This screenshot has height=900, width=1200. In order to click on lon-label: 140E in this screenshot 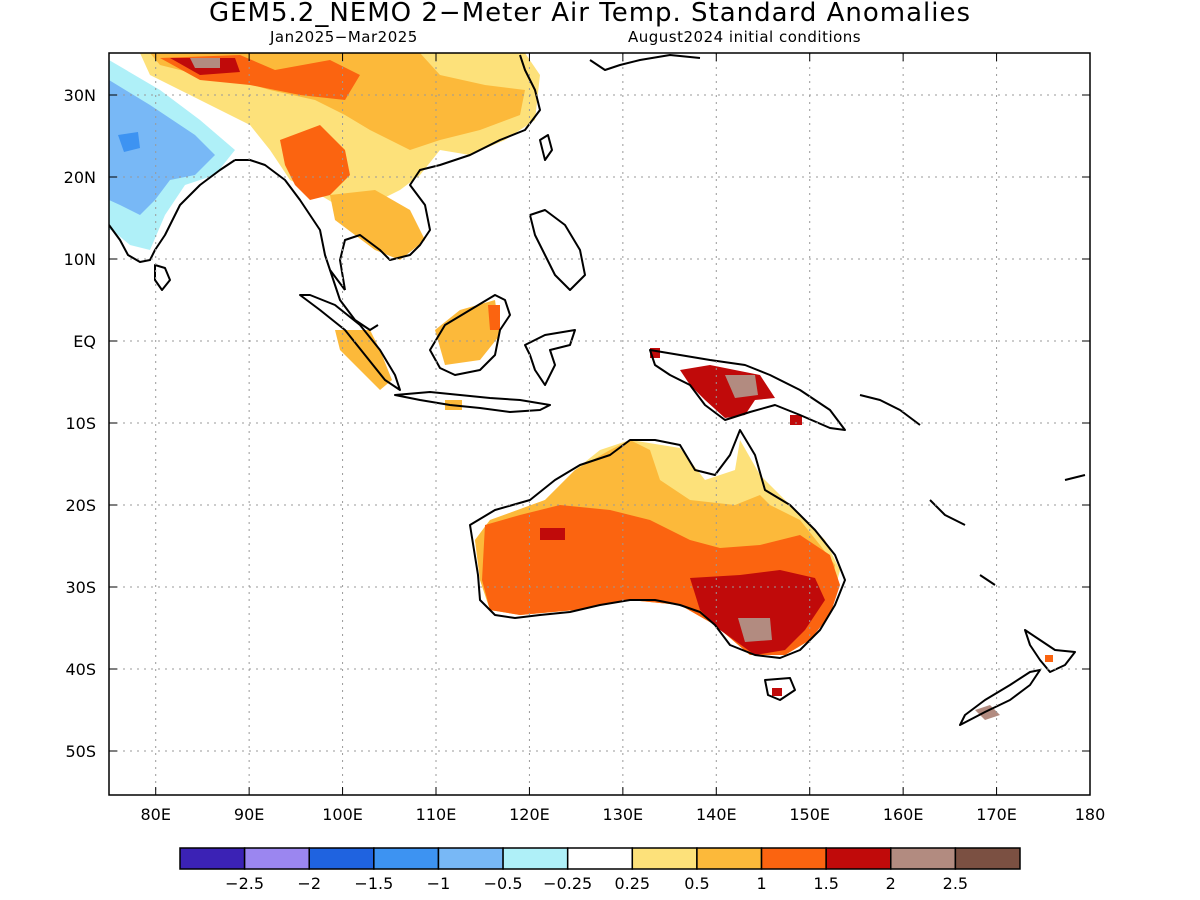, I will do `click(716, 814)`.